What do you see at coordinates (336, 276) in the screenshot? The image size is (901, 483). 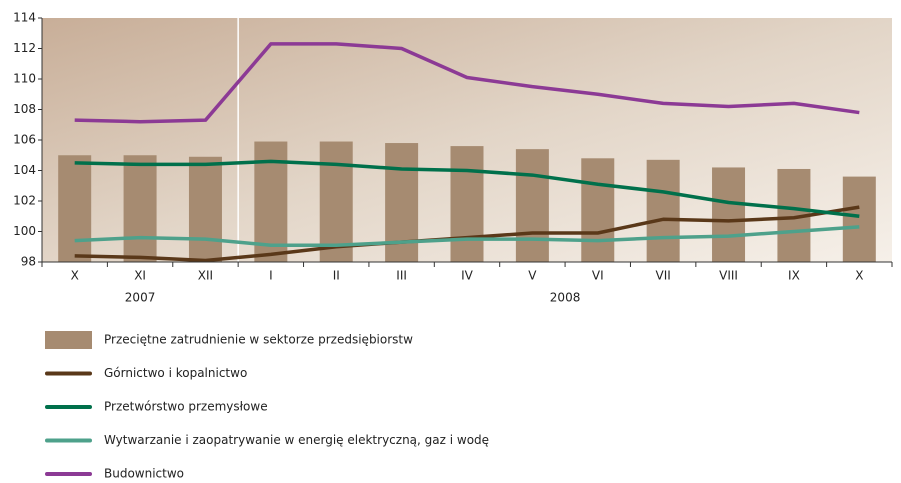 I see `x-tick-label: II` at bounding box center [336, 276].